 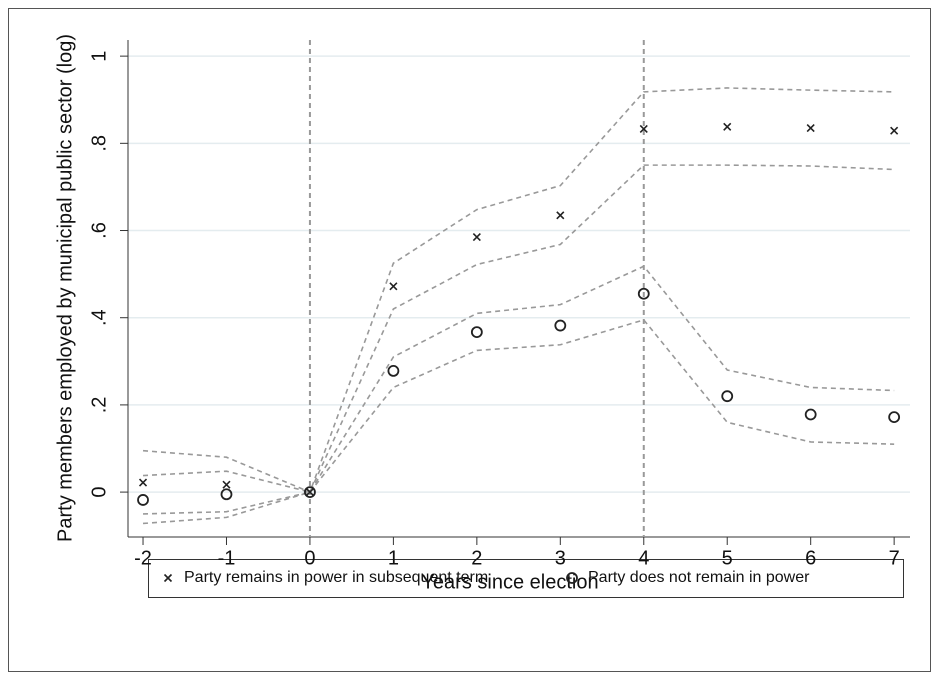 What do you see at coordinates (99, 56) in the screenshot?
I see `y-tick-label: 1` at bounding box center [99, 56].